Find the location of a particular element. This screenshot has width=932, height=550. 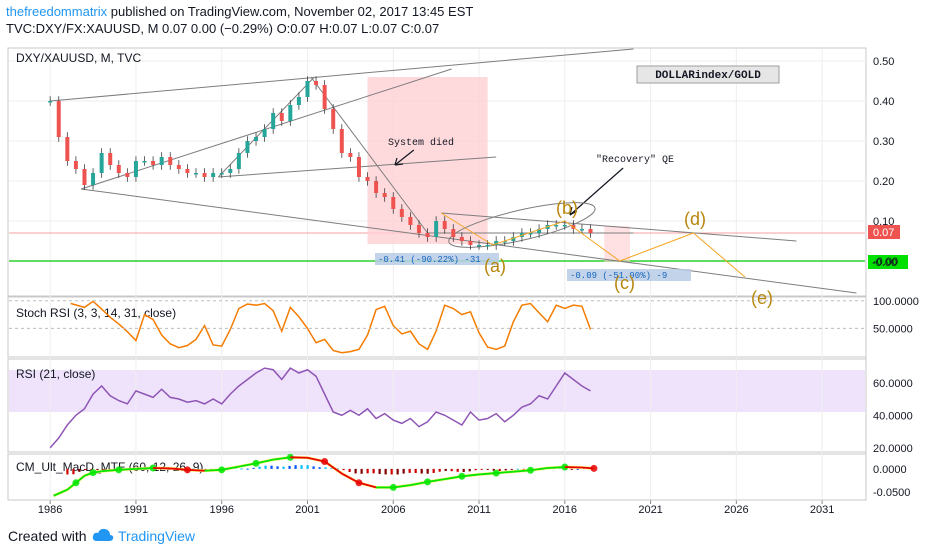

system-died-arrow is located at coordinates (404, 157).